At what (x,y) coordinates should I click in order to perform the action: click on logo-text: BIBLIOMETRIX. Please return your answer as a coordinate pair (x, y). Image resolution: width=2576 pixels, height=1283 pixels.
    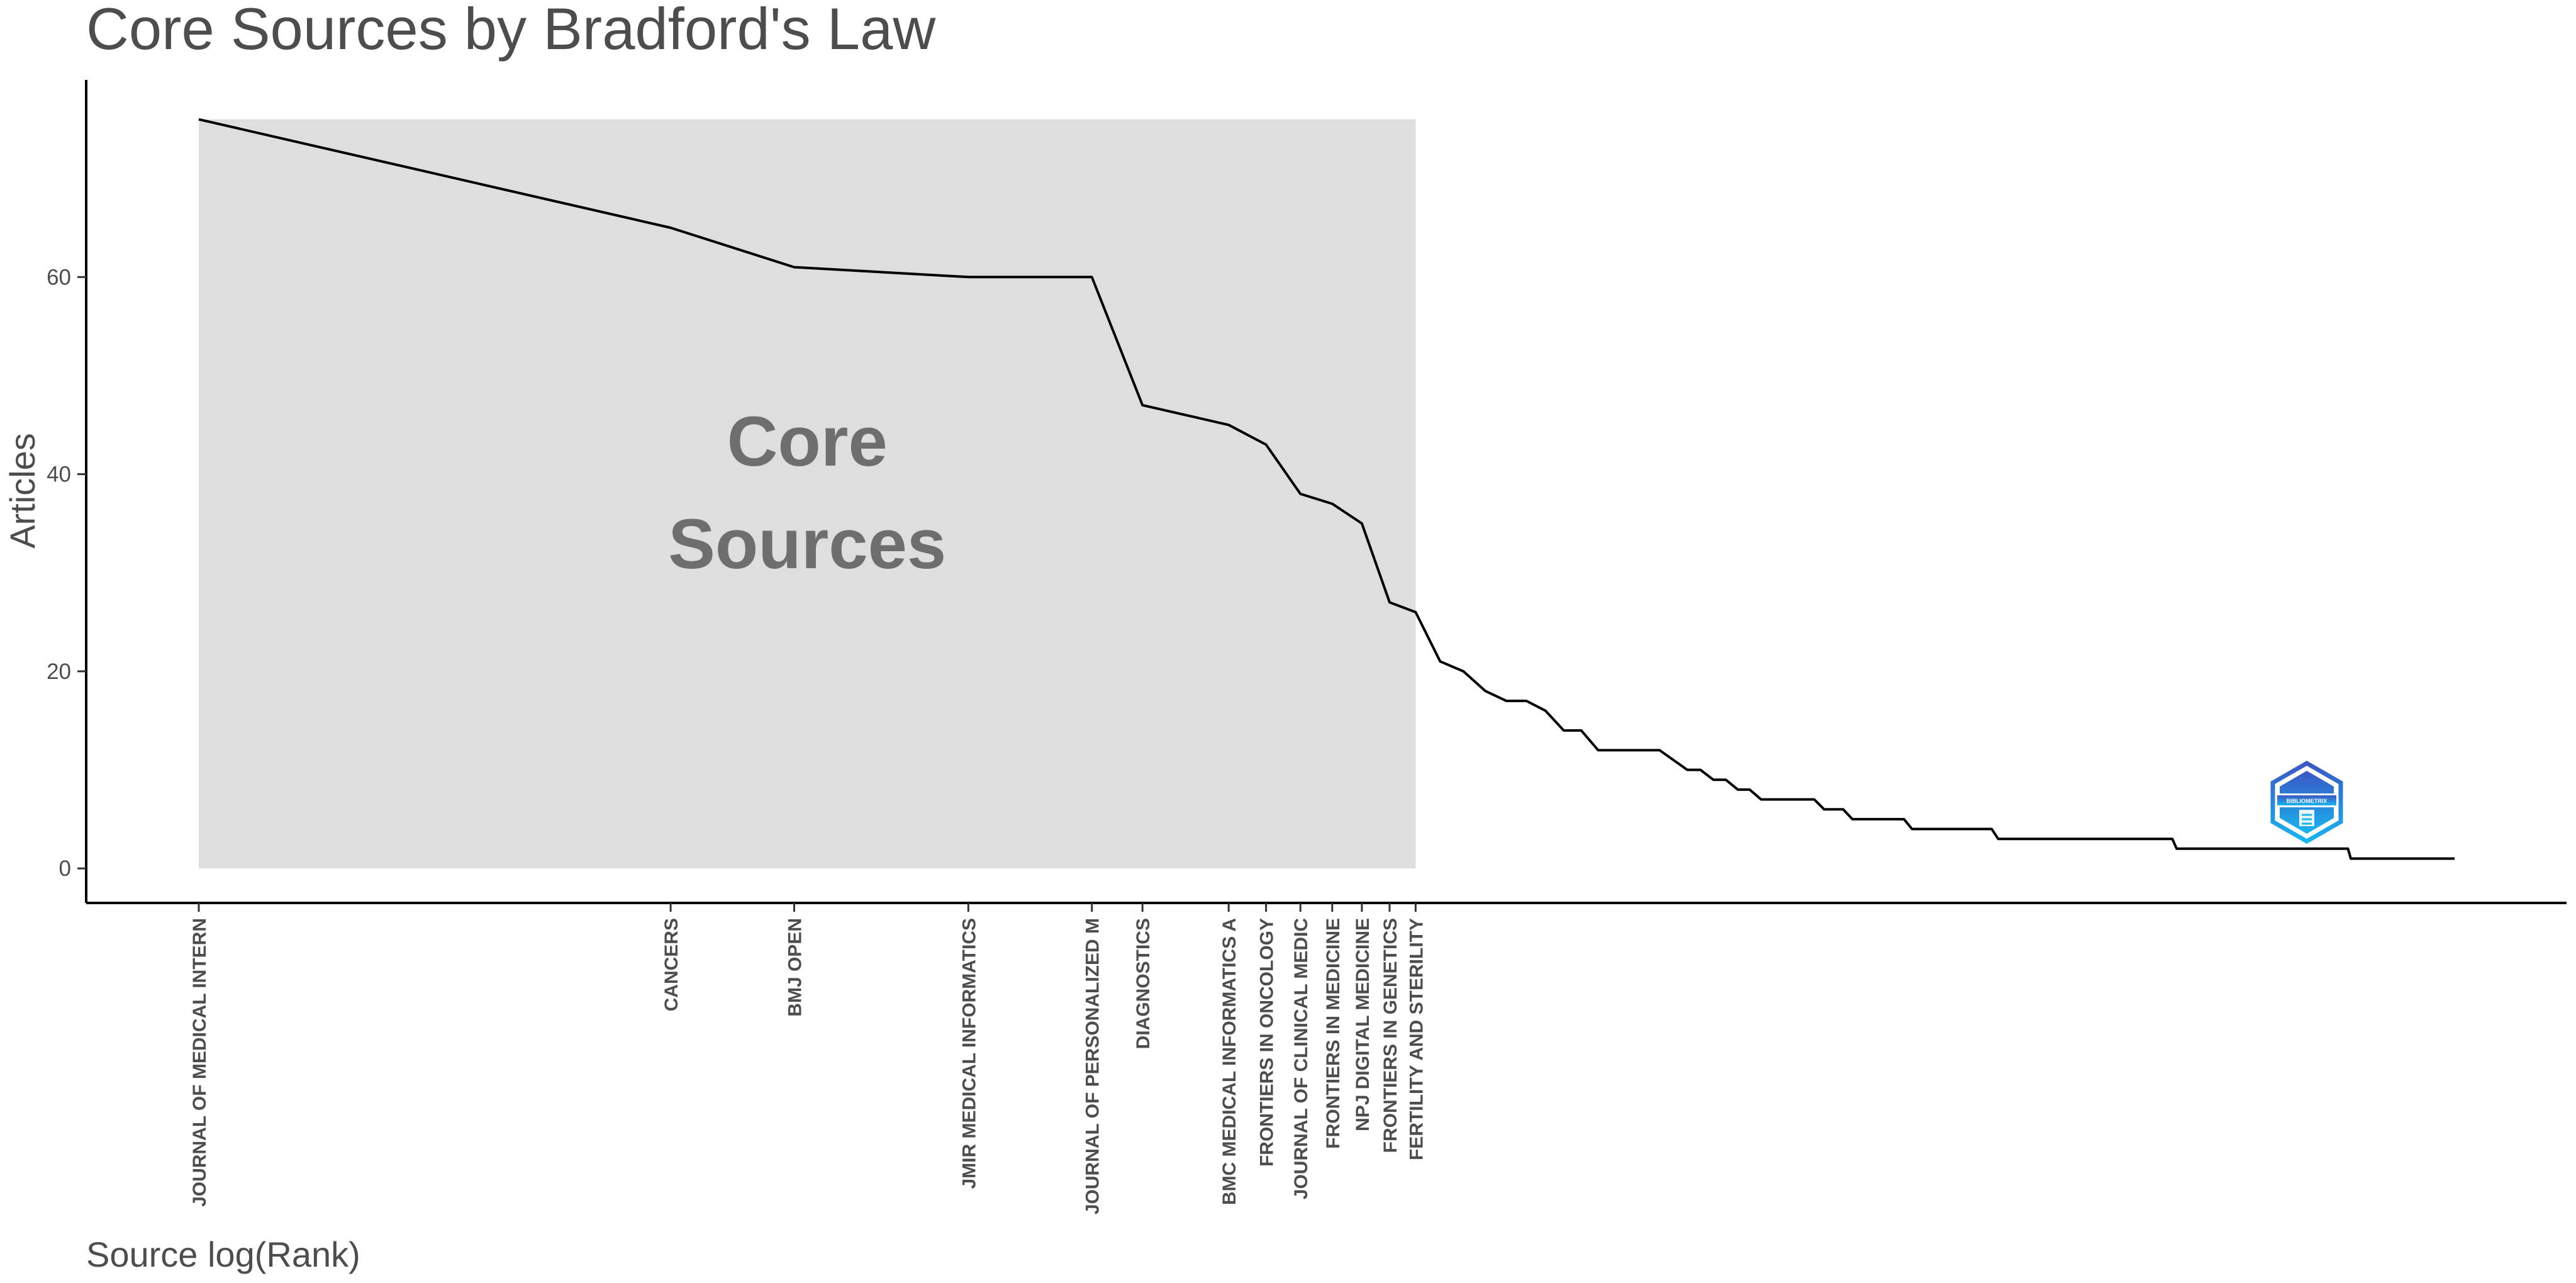
    Looking at the image, I should click on (2307, 801).